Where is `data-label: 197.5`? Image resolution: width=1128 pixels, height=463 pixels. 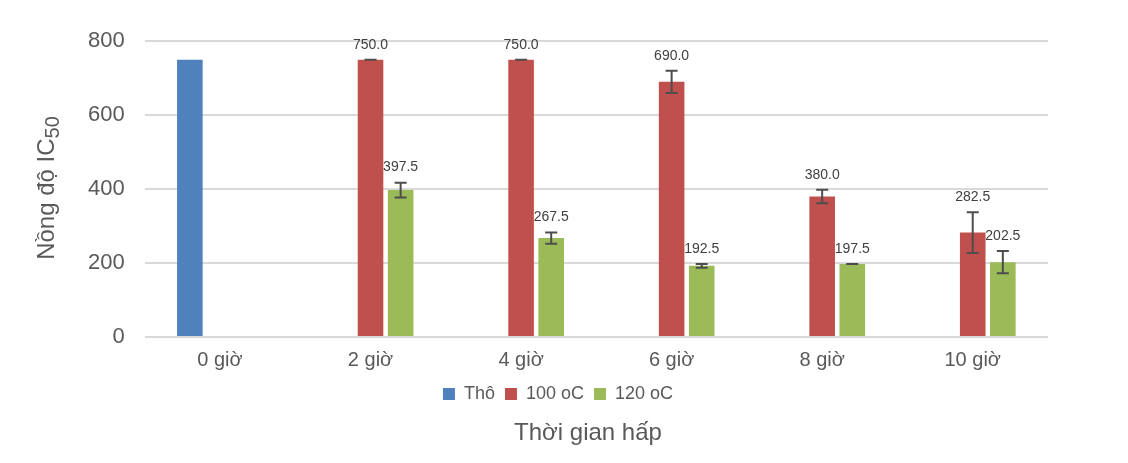 data-label: 197.5 is located at coordinates (852, 247).